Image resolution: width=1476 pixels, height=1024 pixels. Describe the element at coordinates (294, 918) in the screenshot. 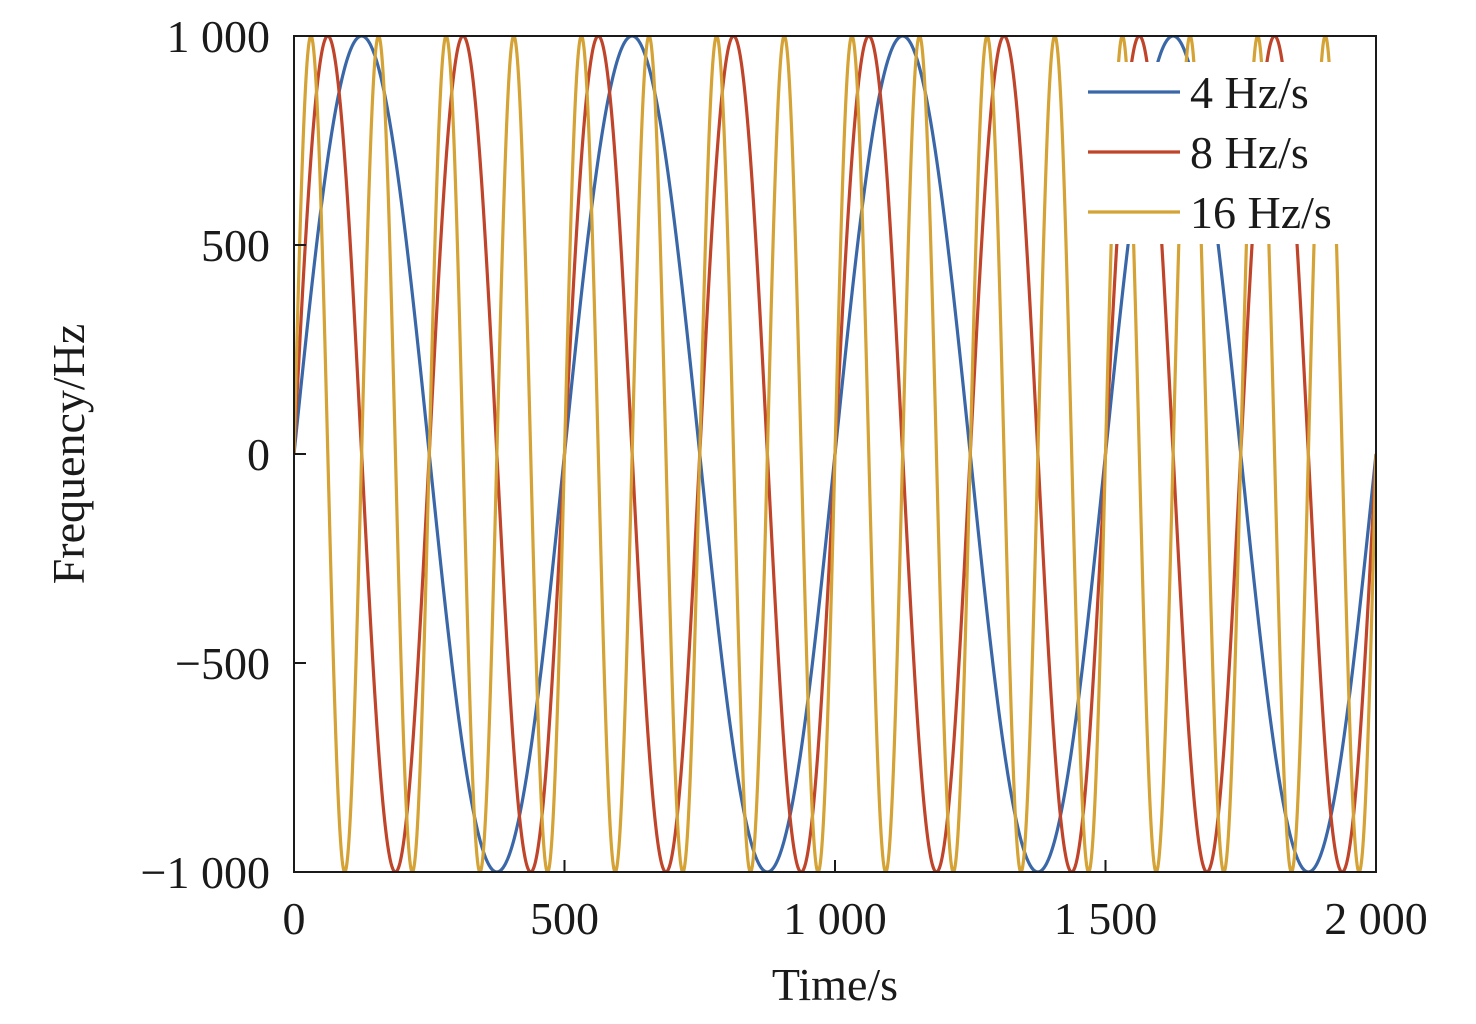

I see `x-tick-label: 0` at that location.